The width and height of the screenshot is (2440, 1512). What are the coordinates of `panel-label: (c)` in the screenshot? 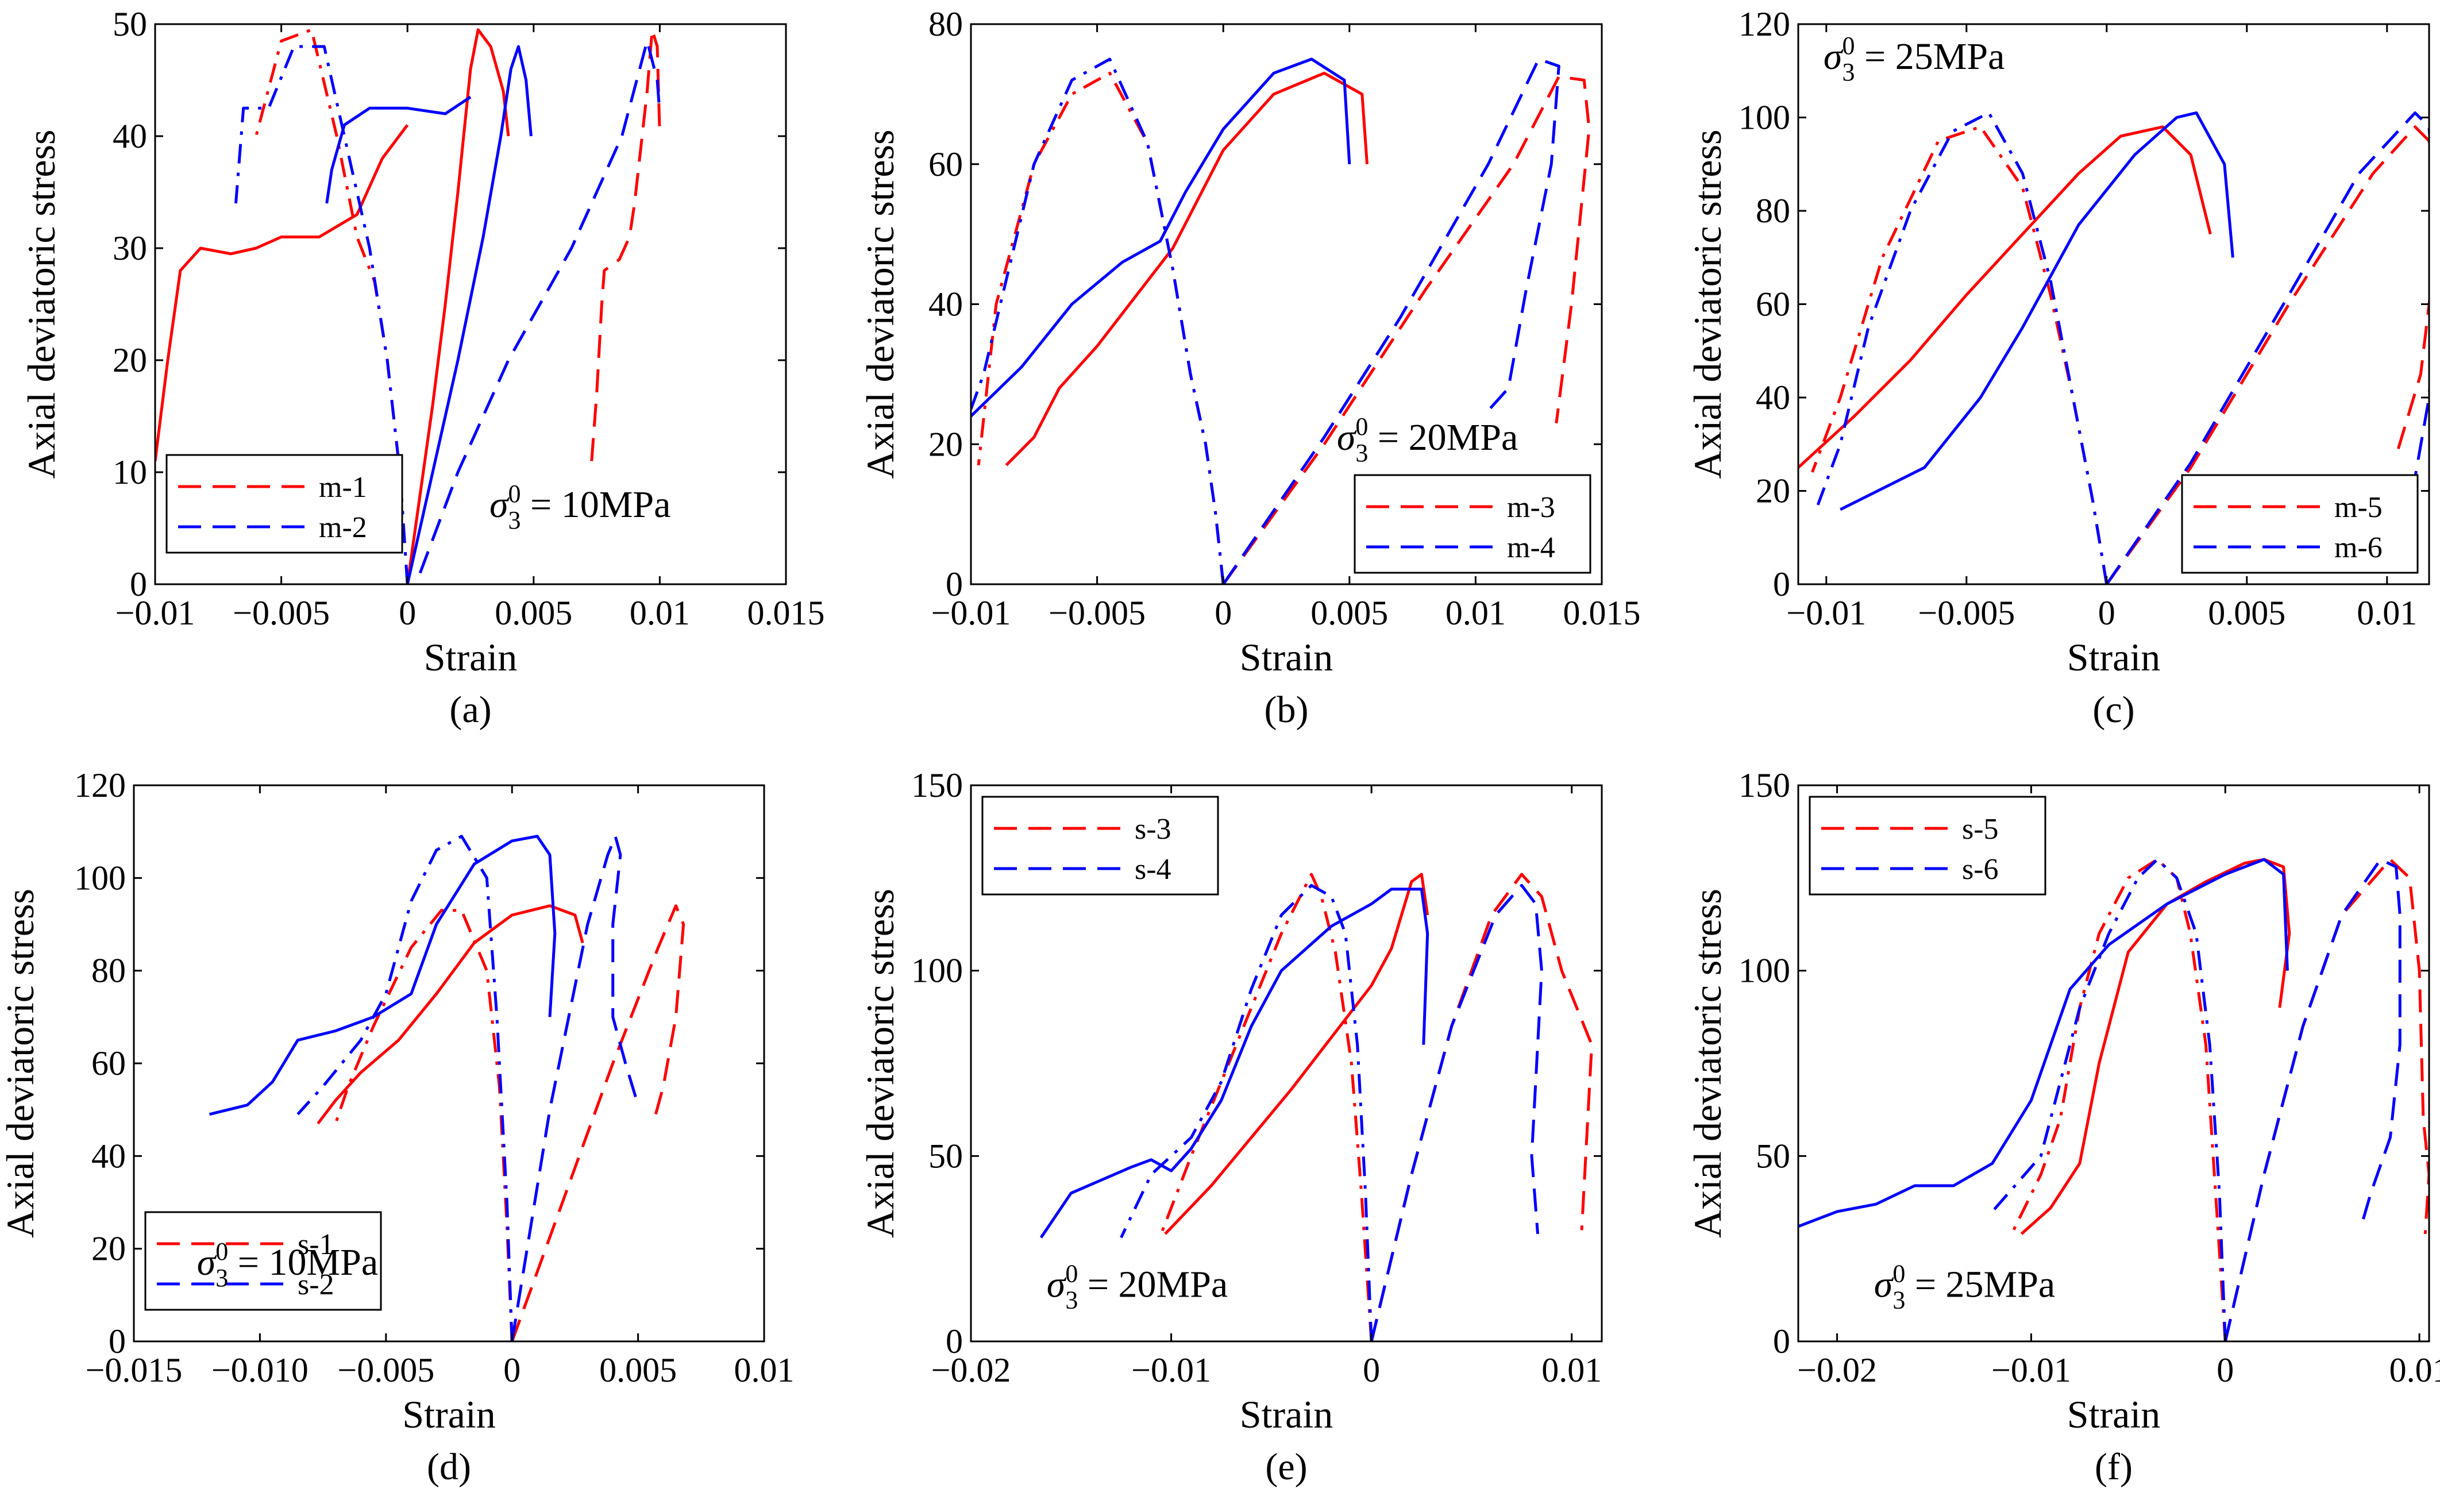 It's located at (2113, 710).